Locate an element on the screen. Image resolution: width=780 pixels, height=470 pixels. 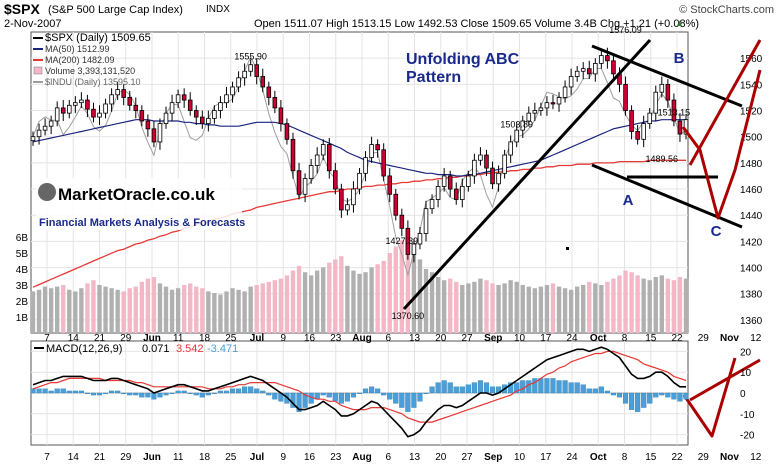
price-x-tick-label: 6 is located at coordinates (388, 338).